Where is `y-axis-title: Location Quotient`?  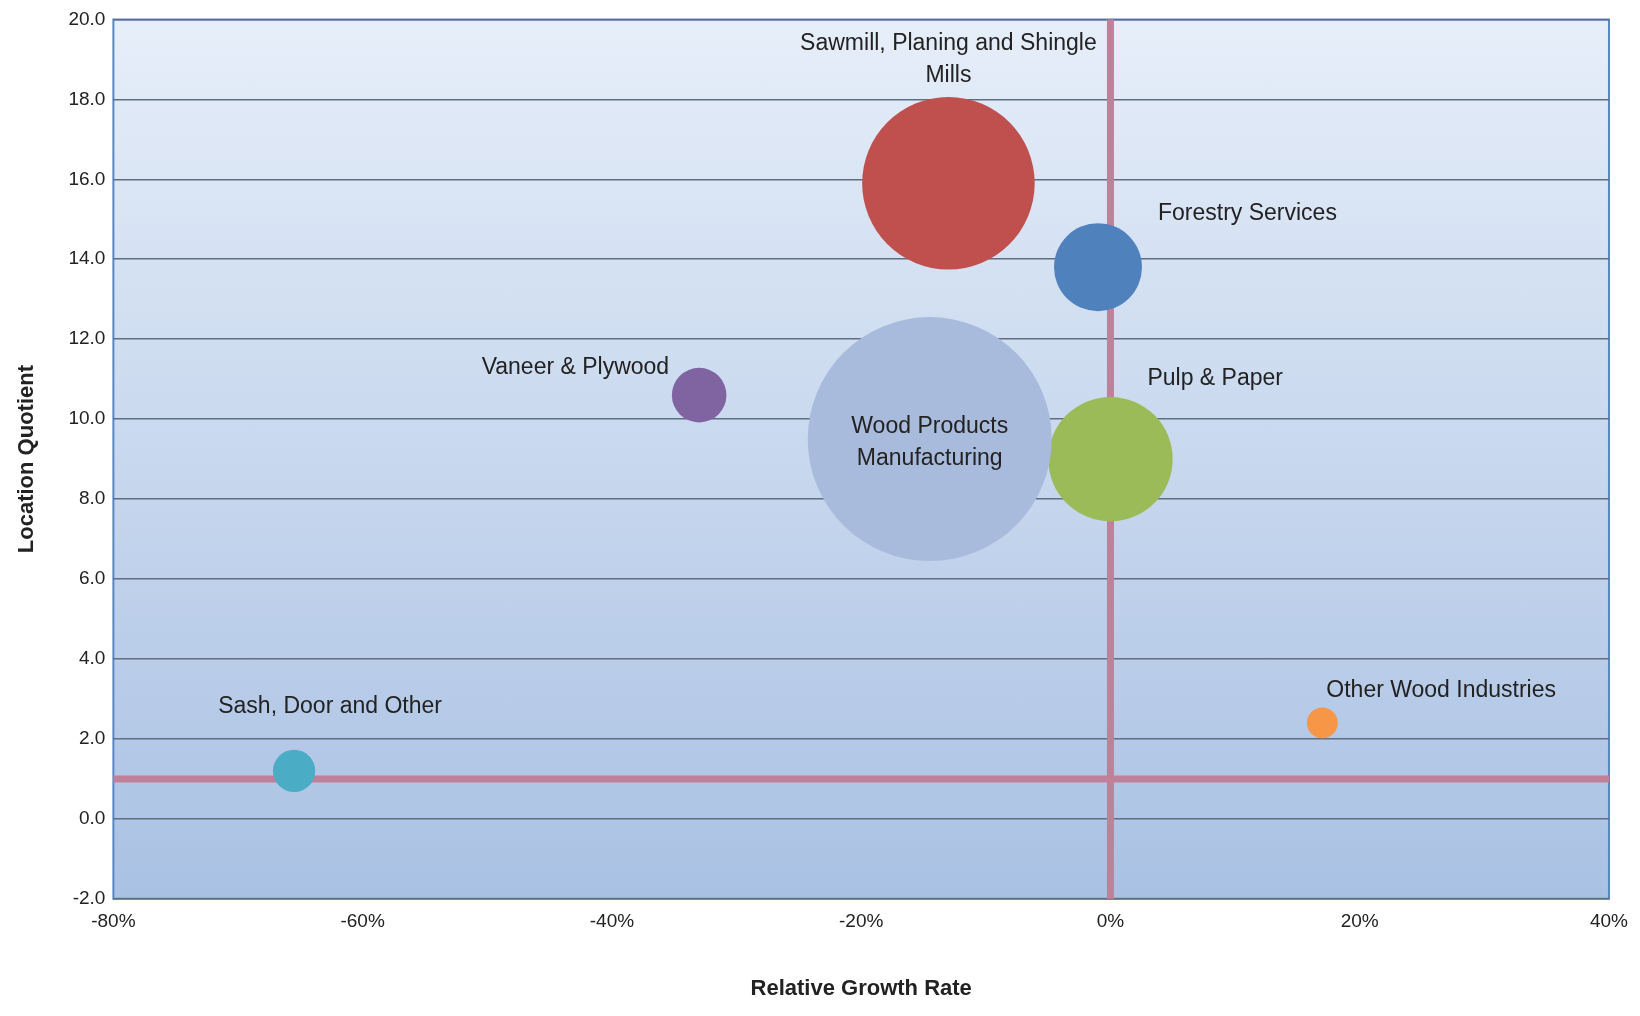
y-axis-title: Location Quotient is located at coordinates (26, 459).